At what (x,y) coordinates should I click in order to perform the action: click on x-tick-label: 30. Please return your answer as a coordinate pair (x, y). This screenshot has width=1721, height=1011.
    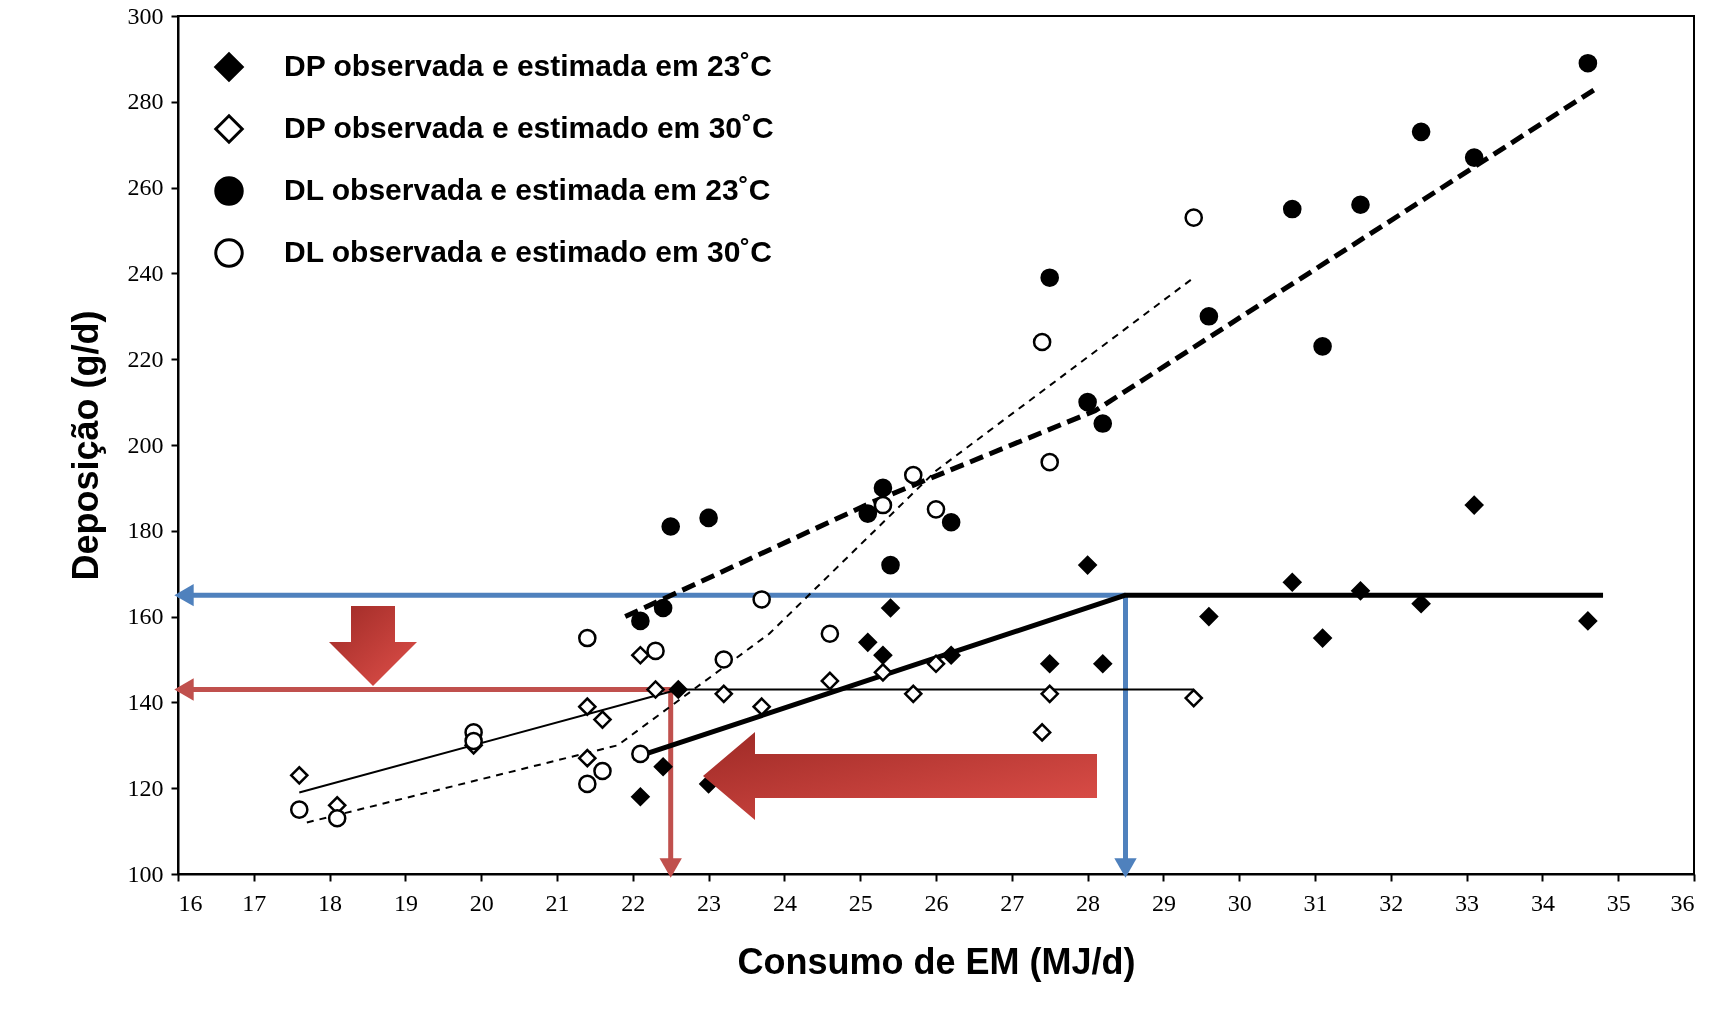
    Looking at the image, I should click on (1239, 902).